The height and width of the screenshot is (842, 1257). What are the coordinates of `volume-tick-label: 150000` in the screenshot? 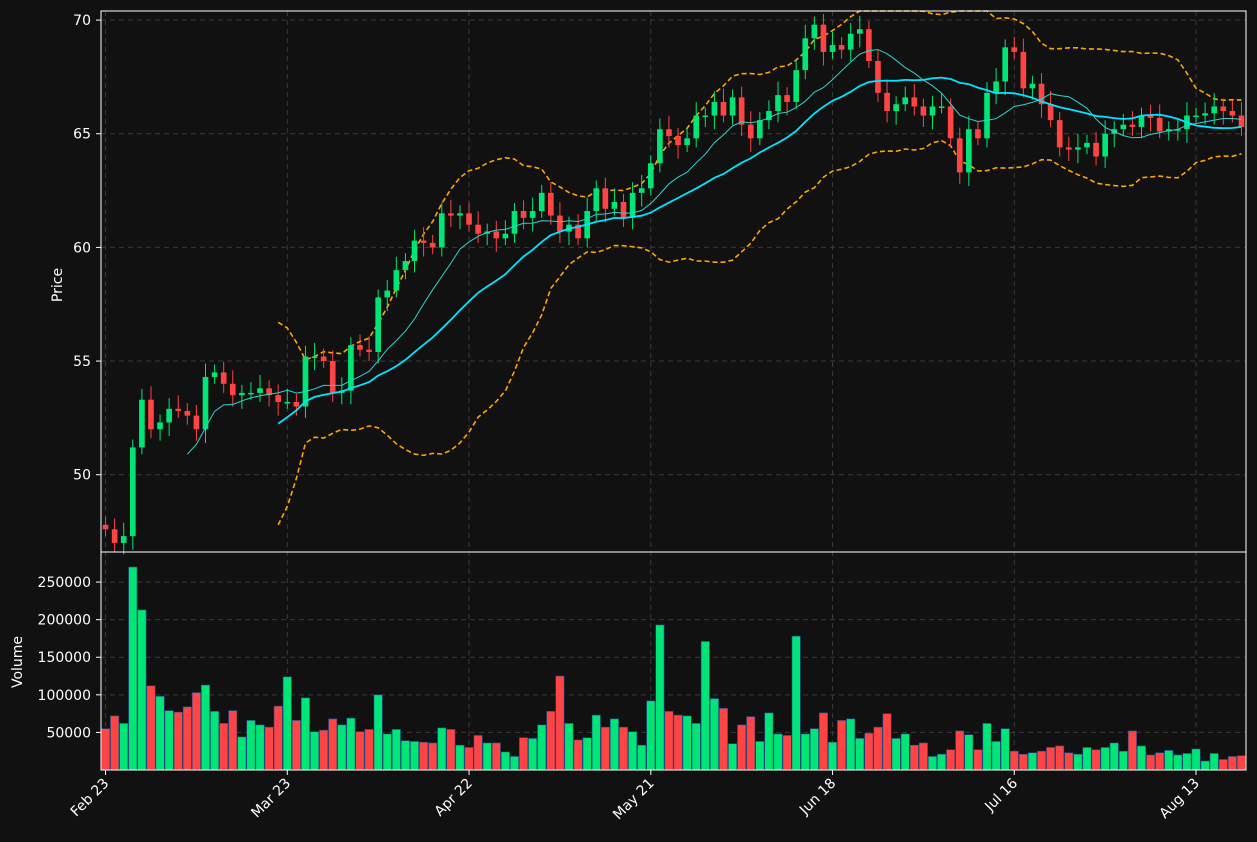 It's located at (64, 658).